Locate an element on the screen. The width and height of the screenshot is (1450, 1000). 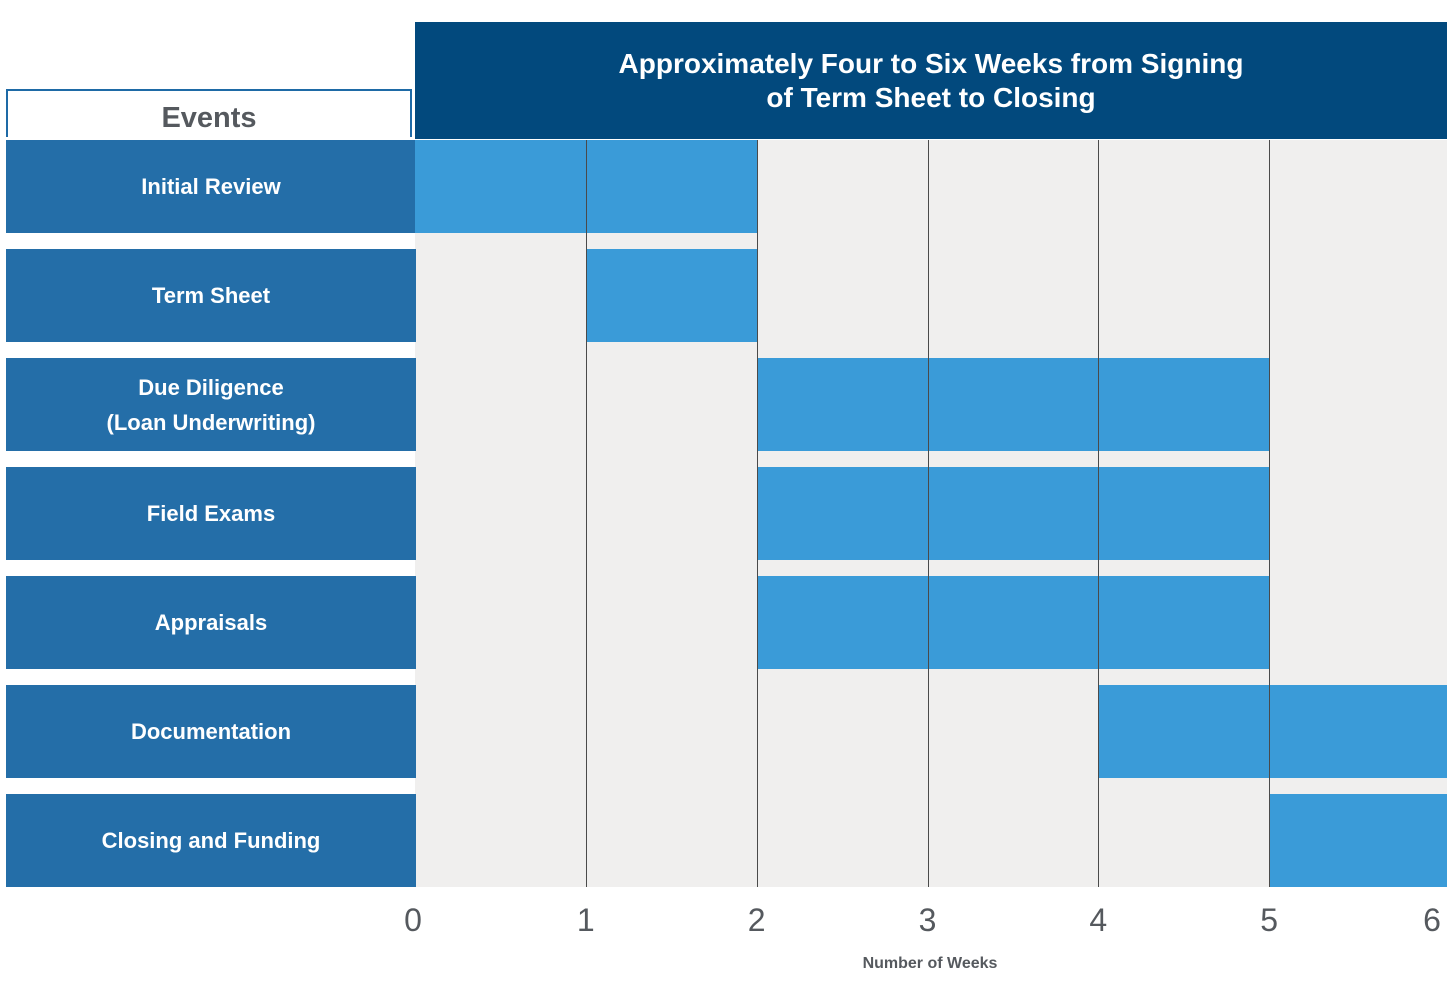
event-label-line: Closing and Funding is located at coordinates (211, 840).